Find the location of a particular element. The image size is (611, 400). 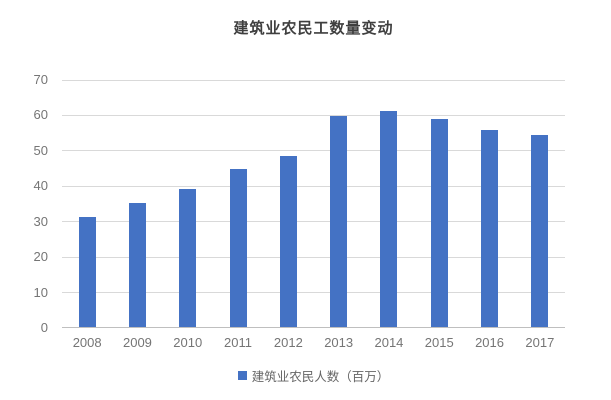

y-tick-label: 40 is located at coordinates (40, 186).